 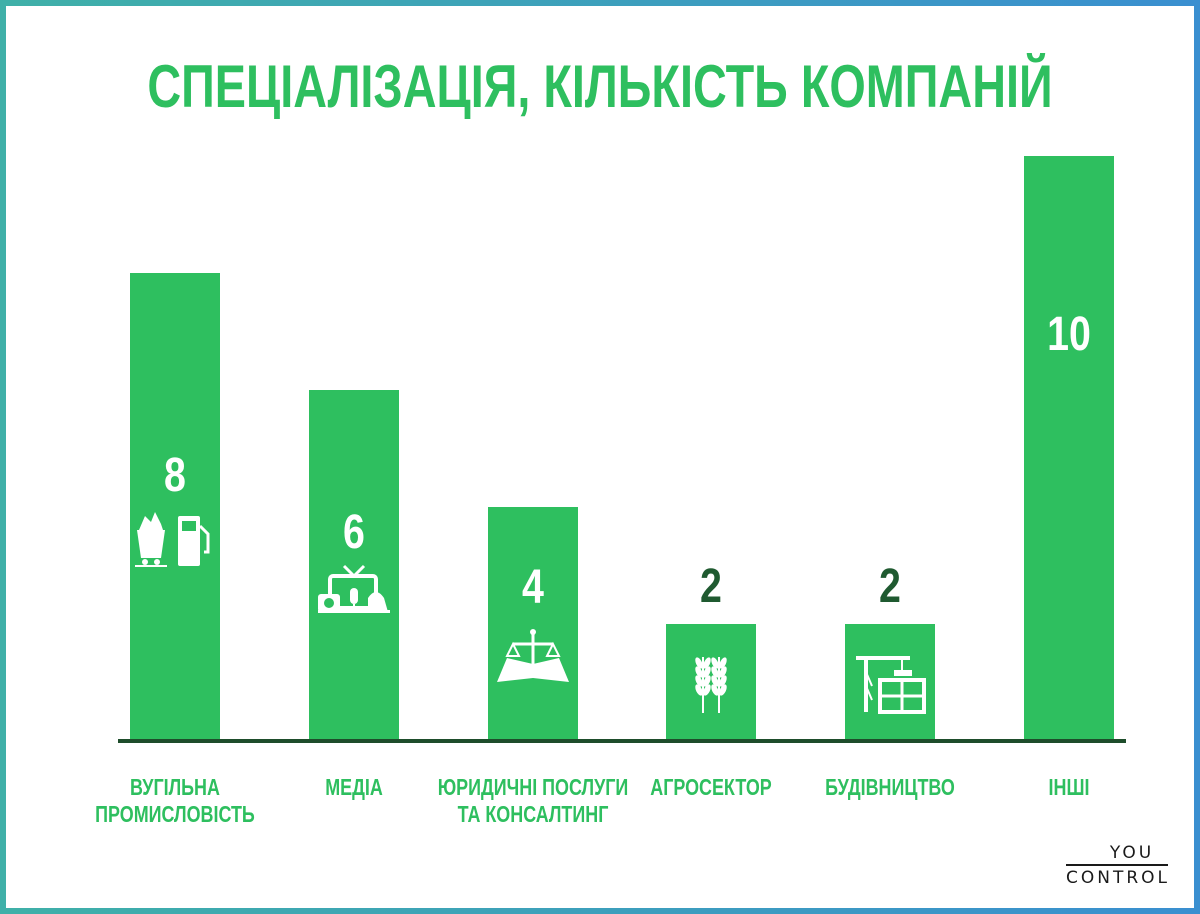 I want to click on logo-rule, so click(x=1117, y=865).